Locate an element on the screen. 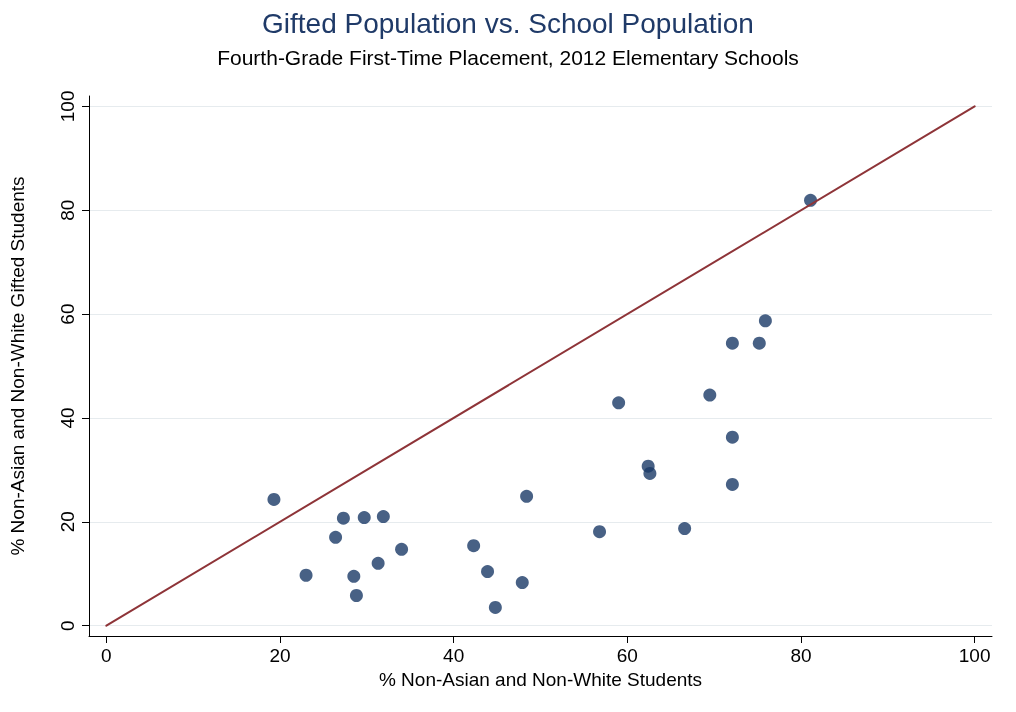  x-tick-label: 80 is located at coordinates (801, 655).